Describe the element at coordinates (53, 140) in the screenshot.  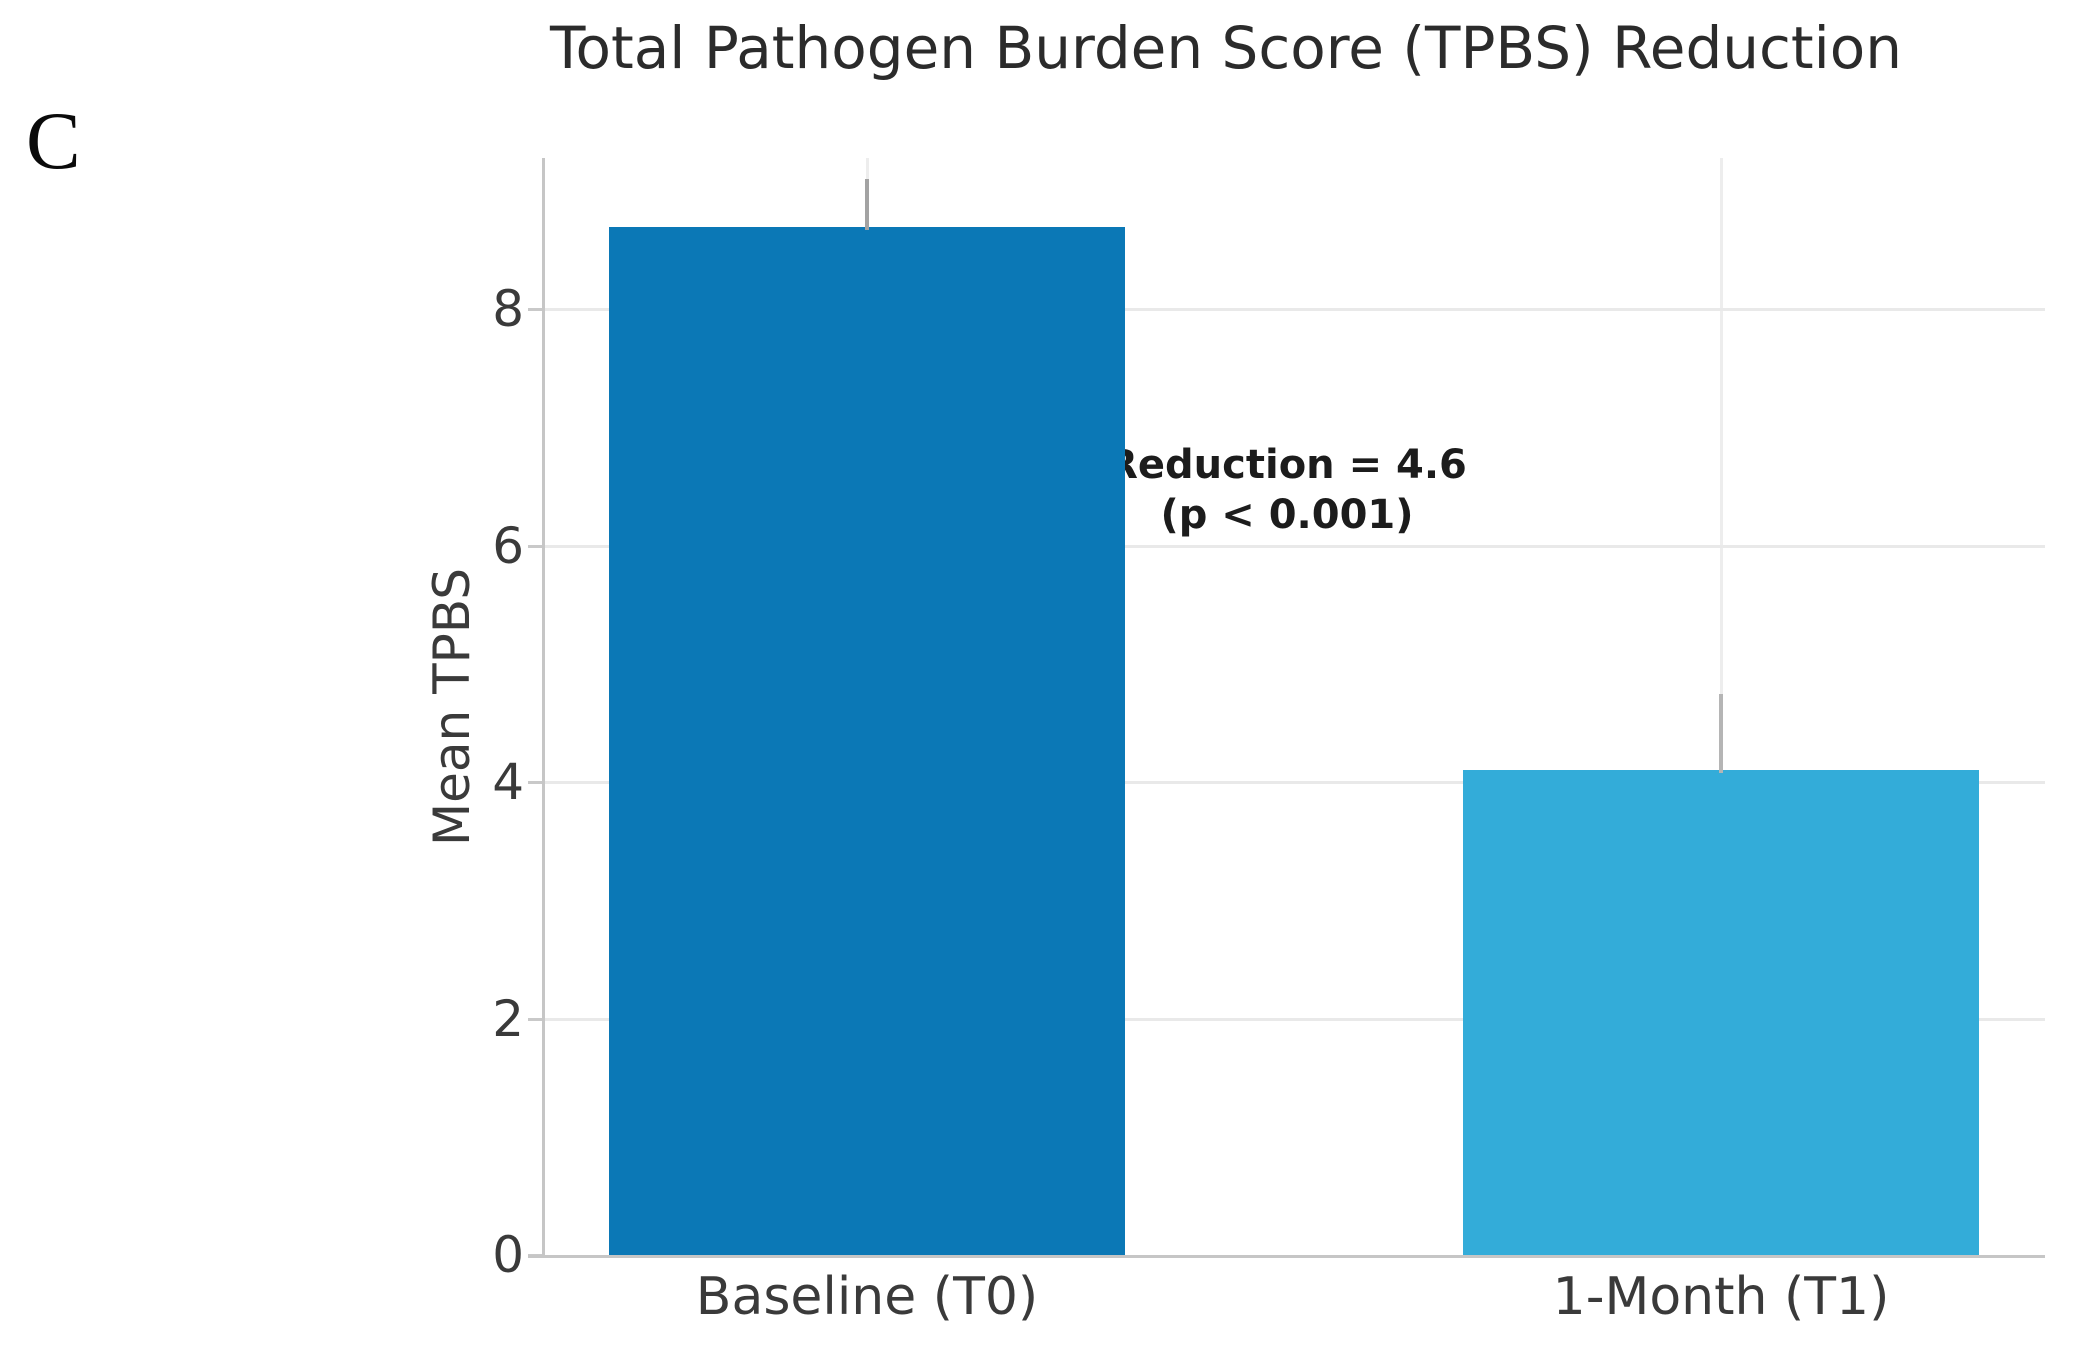
I see `panel-label: C` at that location.